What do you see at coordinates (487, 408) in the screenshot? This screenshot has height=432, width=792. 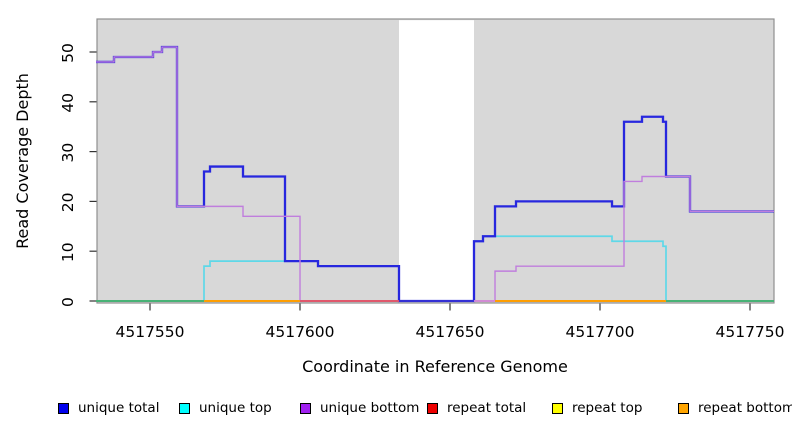 I see `legend-label: repeat total` at bounding box center [487, 408].